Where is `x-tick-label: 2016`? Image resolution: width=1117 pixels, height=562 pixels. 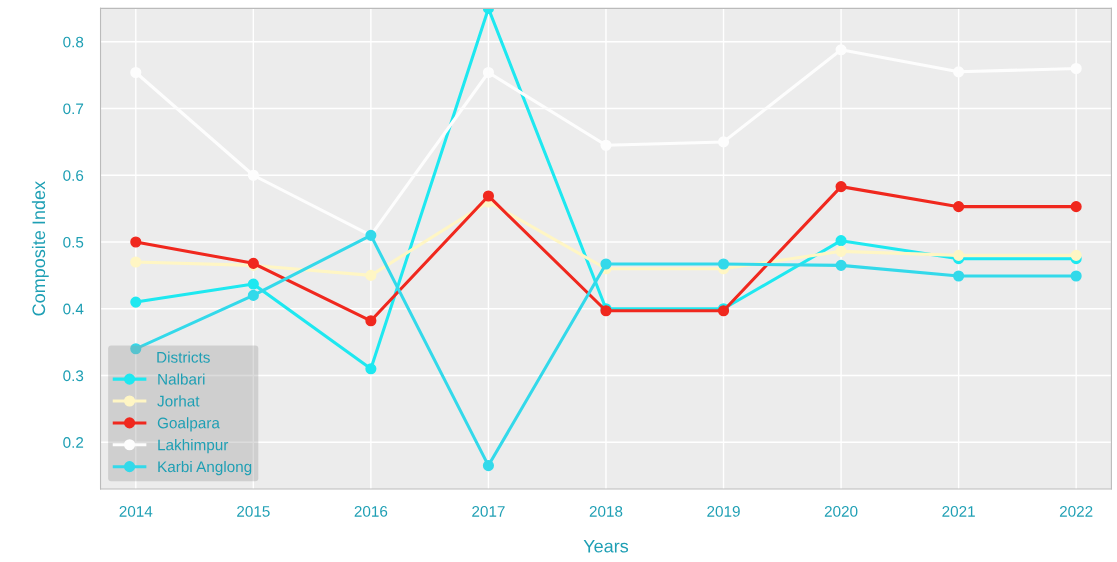 x-tick-label: 2016 is located at coordinates (371, 511).